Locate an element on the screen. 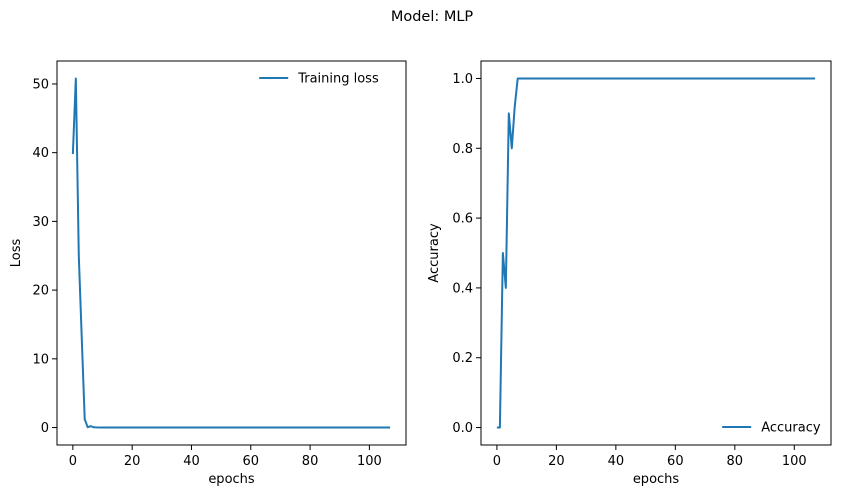 This screenshot has height=498, width=842. loss-y-axis-label: Loss is located at coordinates (16, 253).